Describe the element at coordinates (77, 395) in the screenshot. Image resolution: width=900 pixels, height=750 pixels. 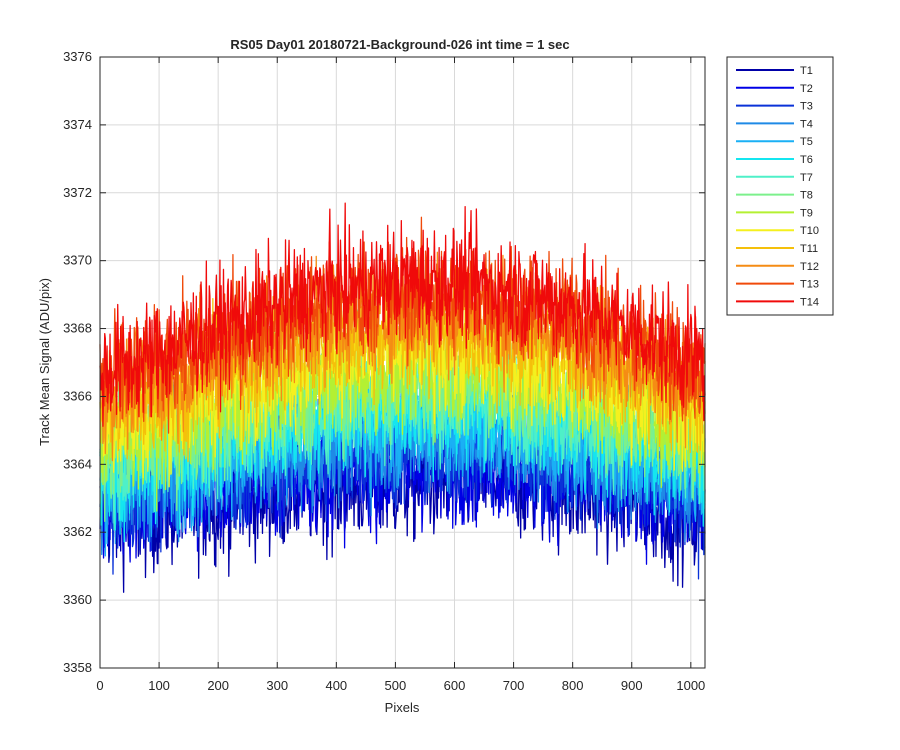
I see `y-tick-label: 3366` at that location.